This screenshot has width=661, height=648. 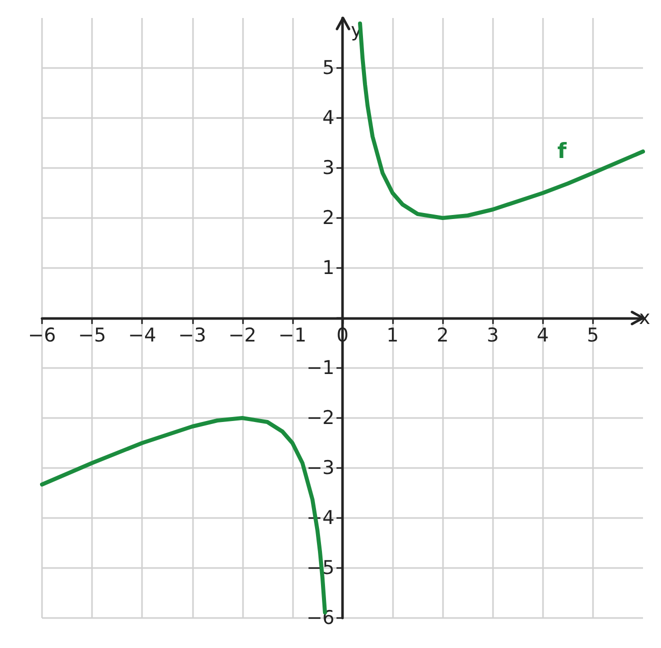 What do you see at coordinates (320, 418) in the screenshot?
I see `y-tick-label: −2` at bounding box center [320, 418].